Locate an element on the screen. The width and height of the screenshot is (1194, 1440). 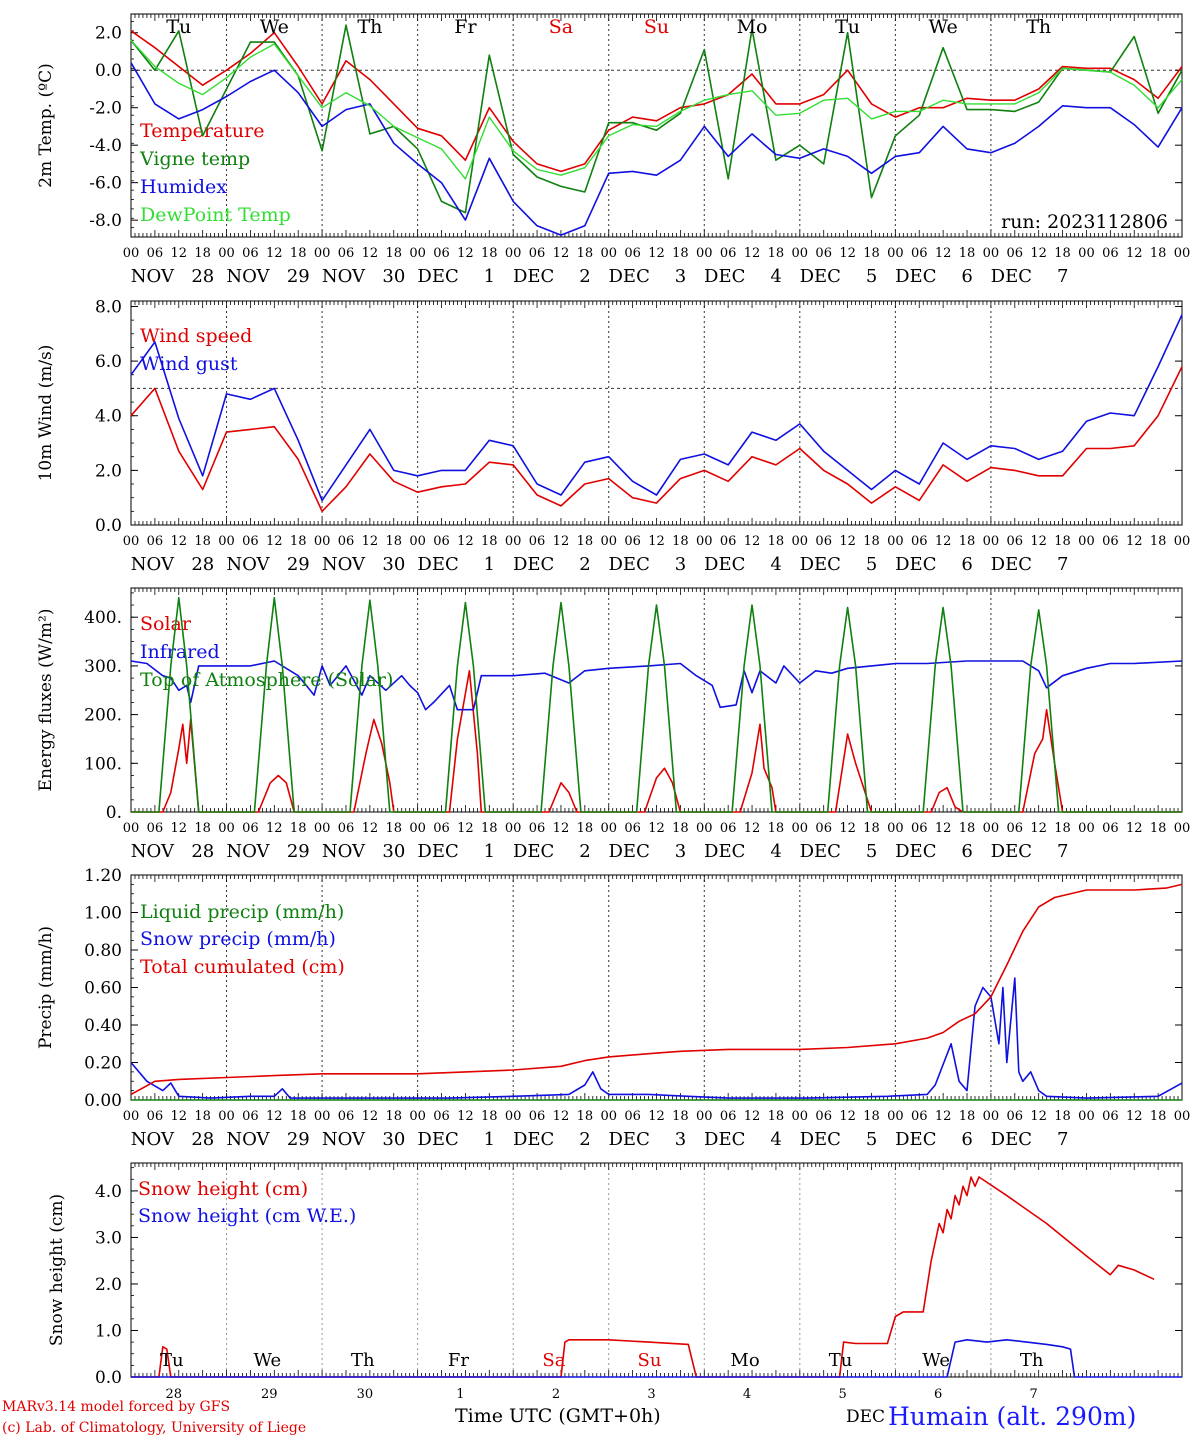
y-tick-label: 1.20 is located at coordinates (103, 876).